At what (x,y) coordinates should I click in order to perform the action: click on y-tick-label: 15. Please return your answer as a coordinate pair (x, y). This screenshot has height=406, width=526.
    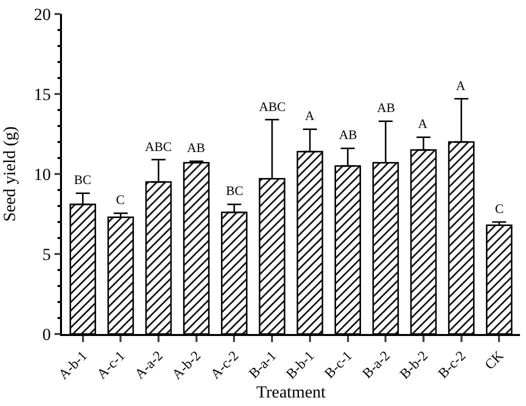
    Looking at the image, I should click on (42, 94).